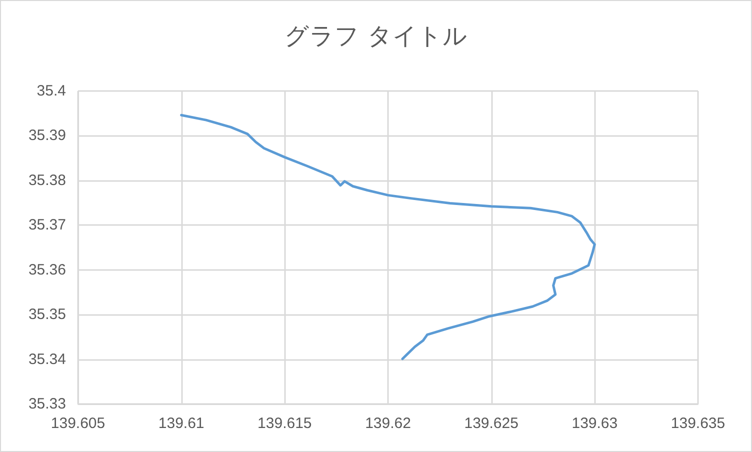  What do you see at coordinates (47, 180) in the screenshot?
I see `y-tick-label: 35.38` at bounding box center [47, 180].